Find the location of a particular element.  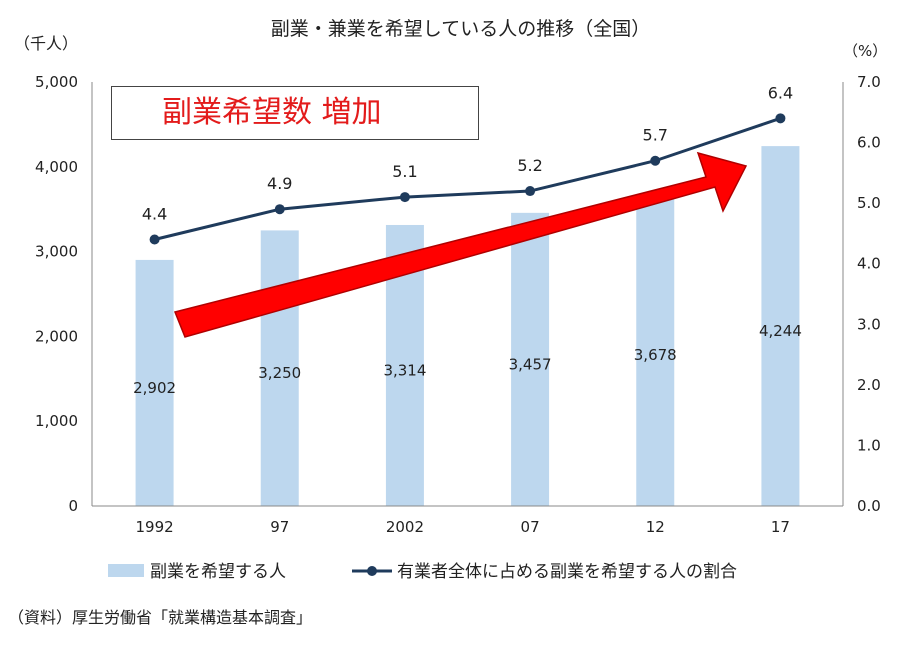

line-data-label: 5.2 is located at coordinates (529, 165).